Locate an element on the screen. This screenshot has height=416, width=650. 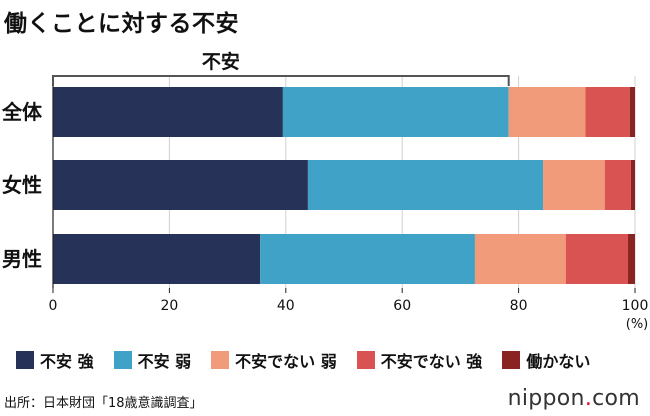
bar-男性-series-2 is located at coordinates (520, 259).